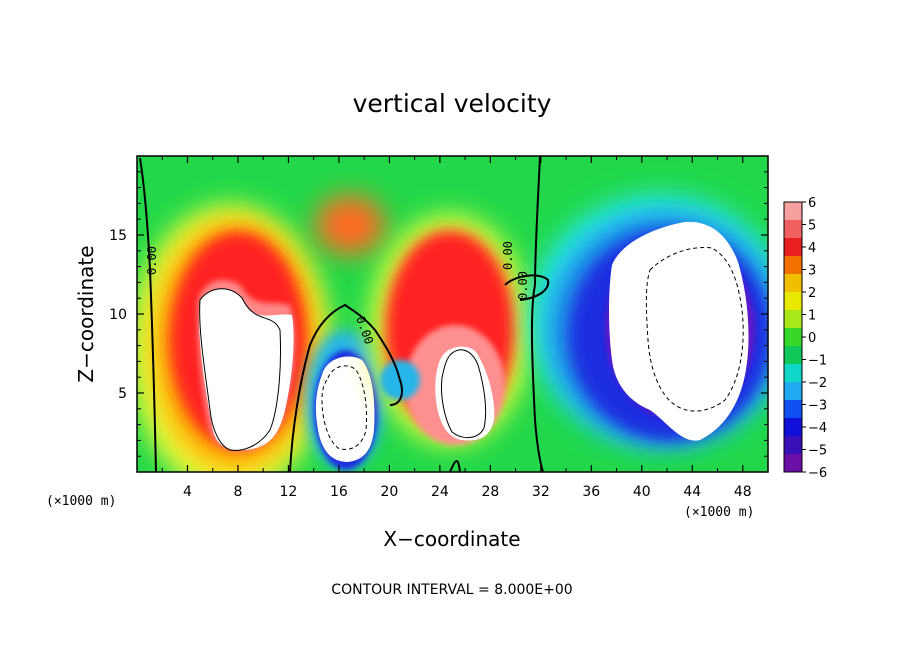  Describe the element at coordinates (118, 236) in the screenshot. I see `y-tick-label: 15` at that location.